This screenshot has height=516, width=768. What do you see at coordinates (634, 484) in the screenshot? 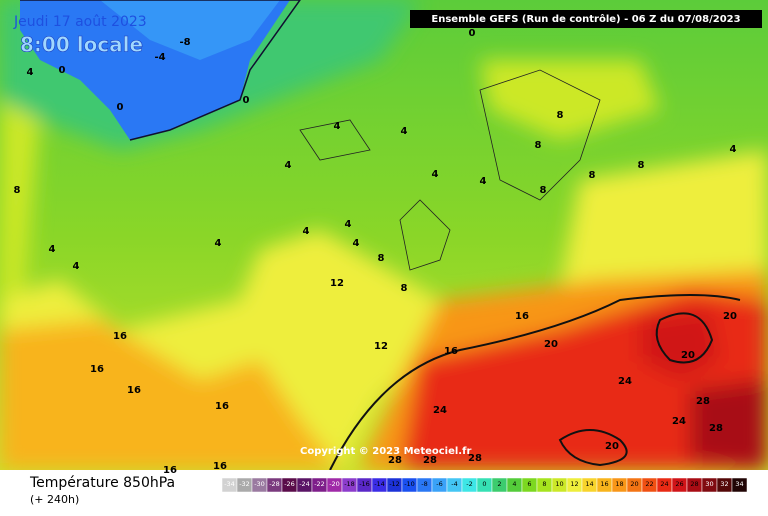
I see `colorbar-label: 20` at bounding box center [634, 484].